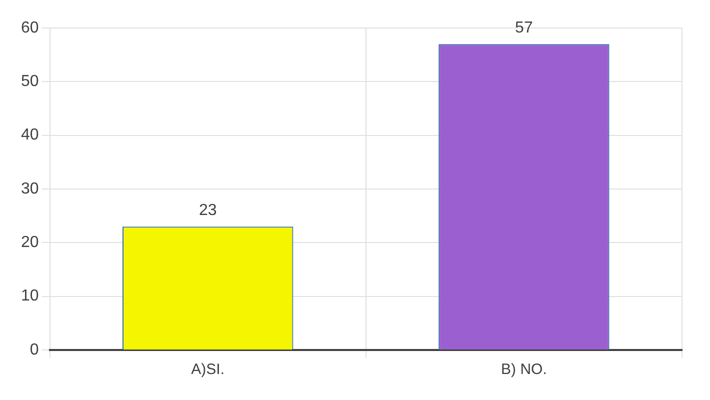 The image size is (710, 400). What do you see at coordinates (30, 189) in the screenshot?
I see `y-tick-label: 30` at bounding box center [30, 189].